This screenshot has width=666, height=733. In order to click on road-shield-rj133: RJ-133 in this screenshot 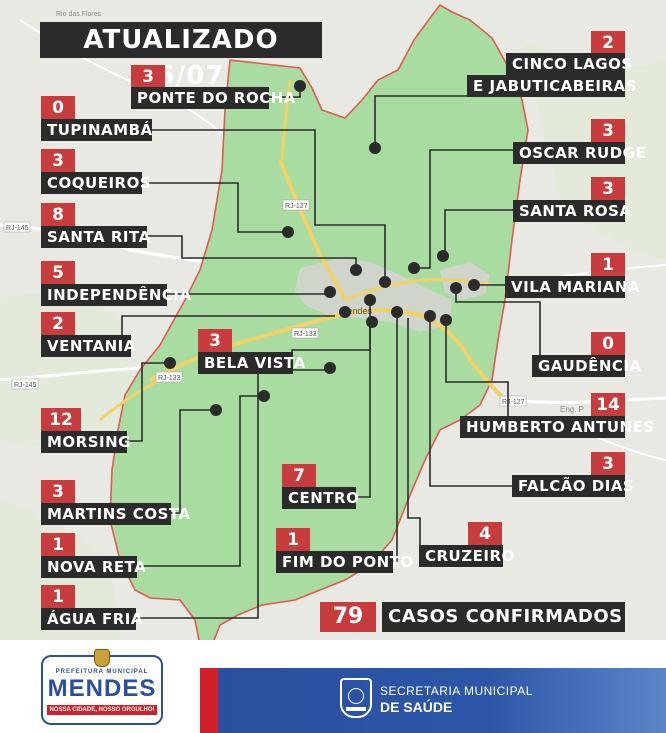, I will do `click(305, 333)`.